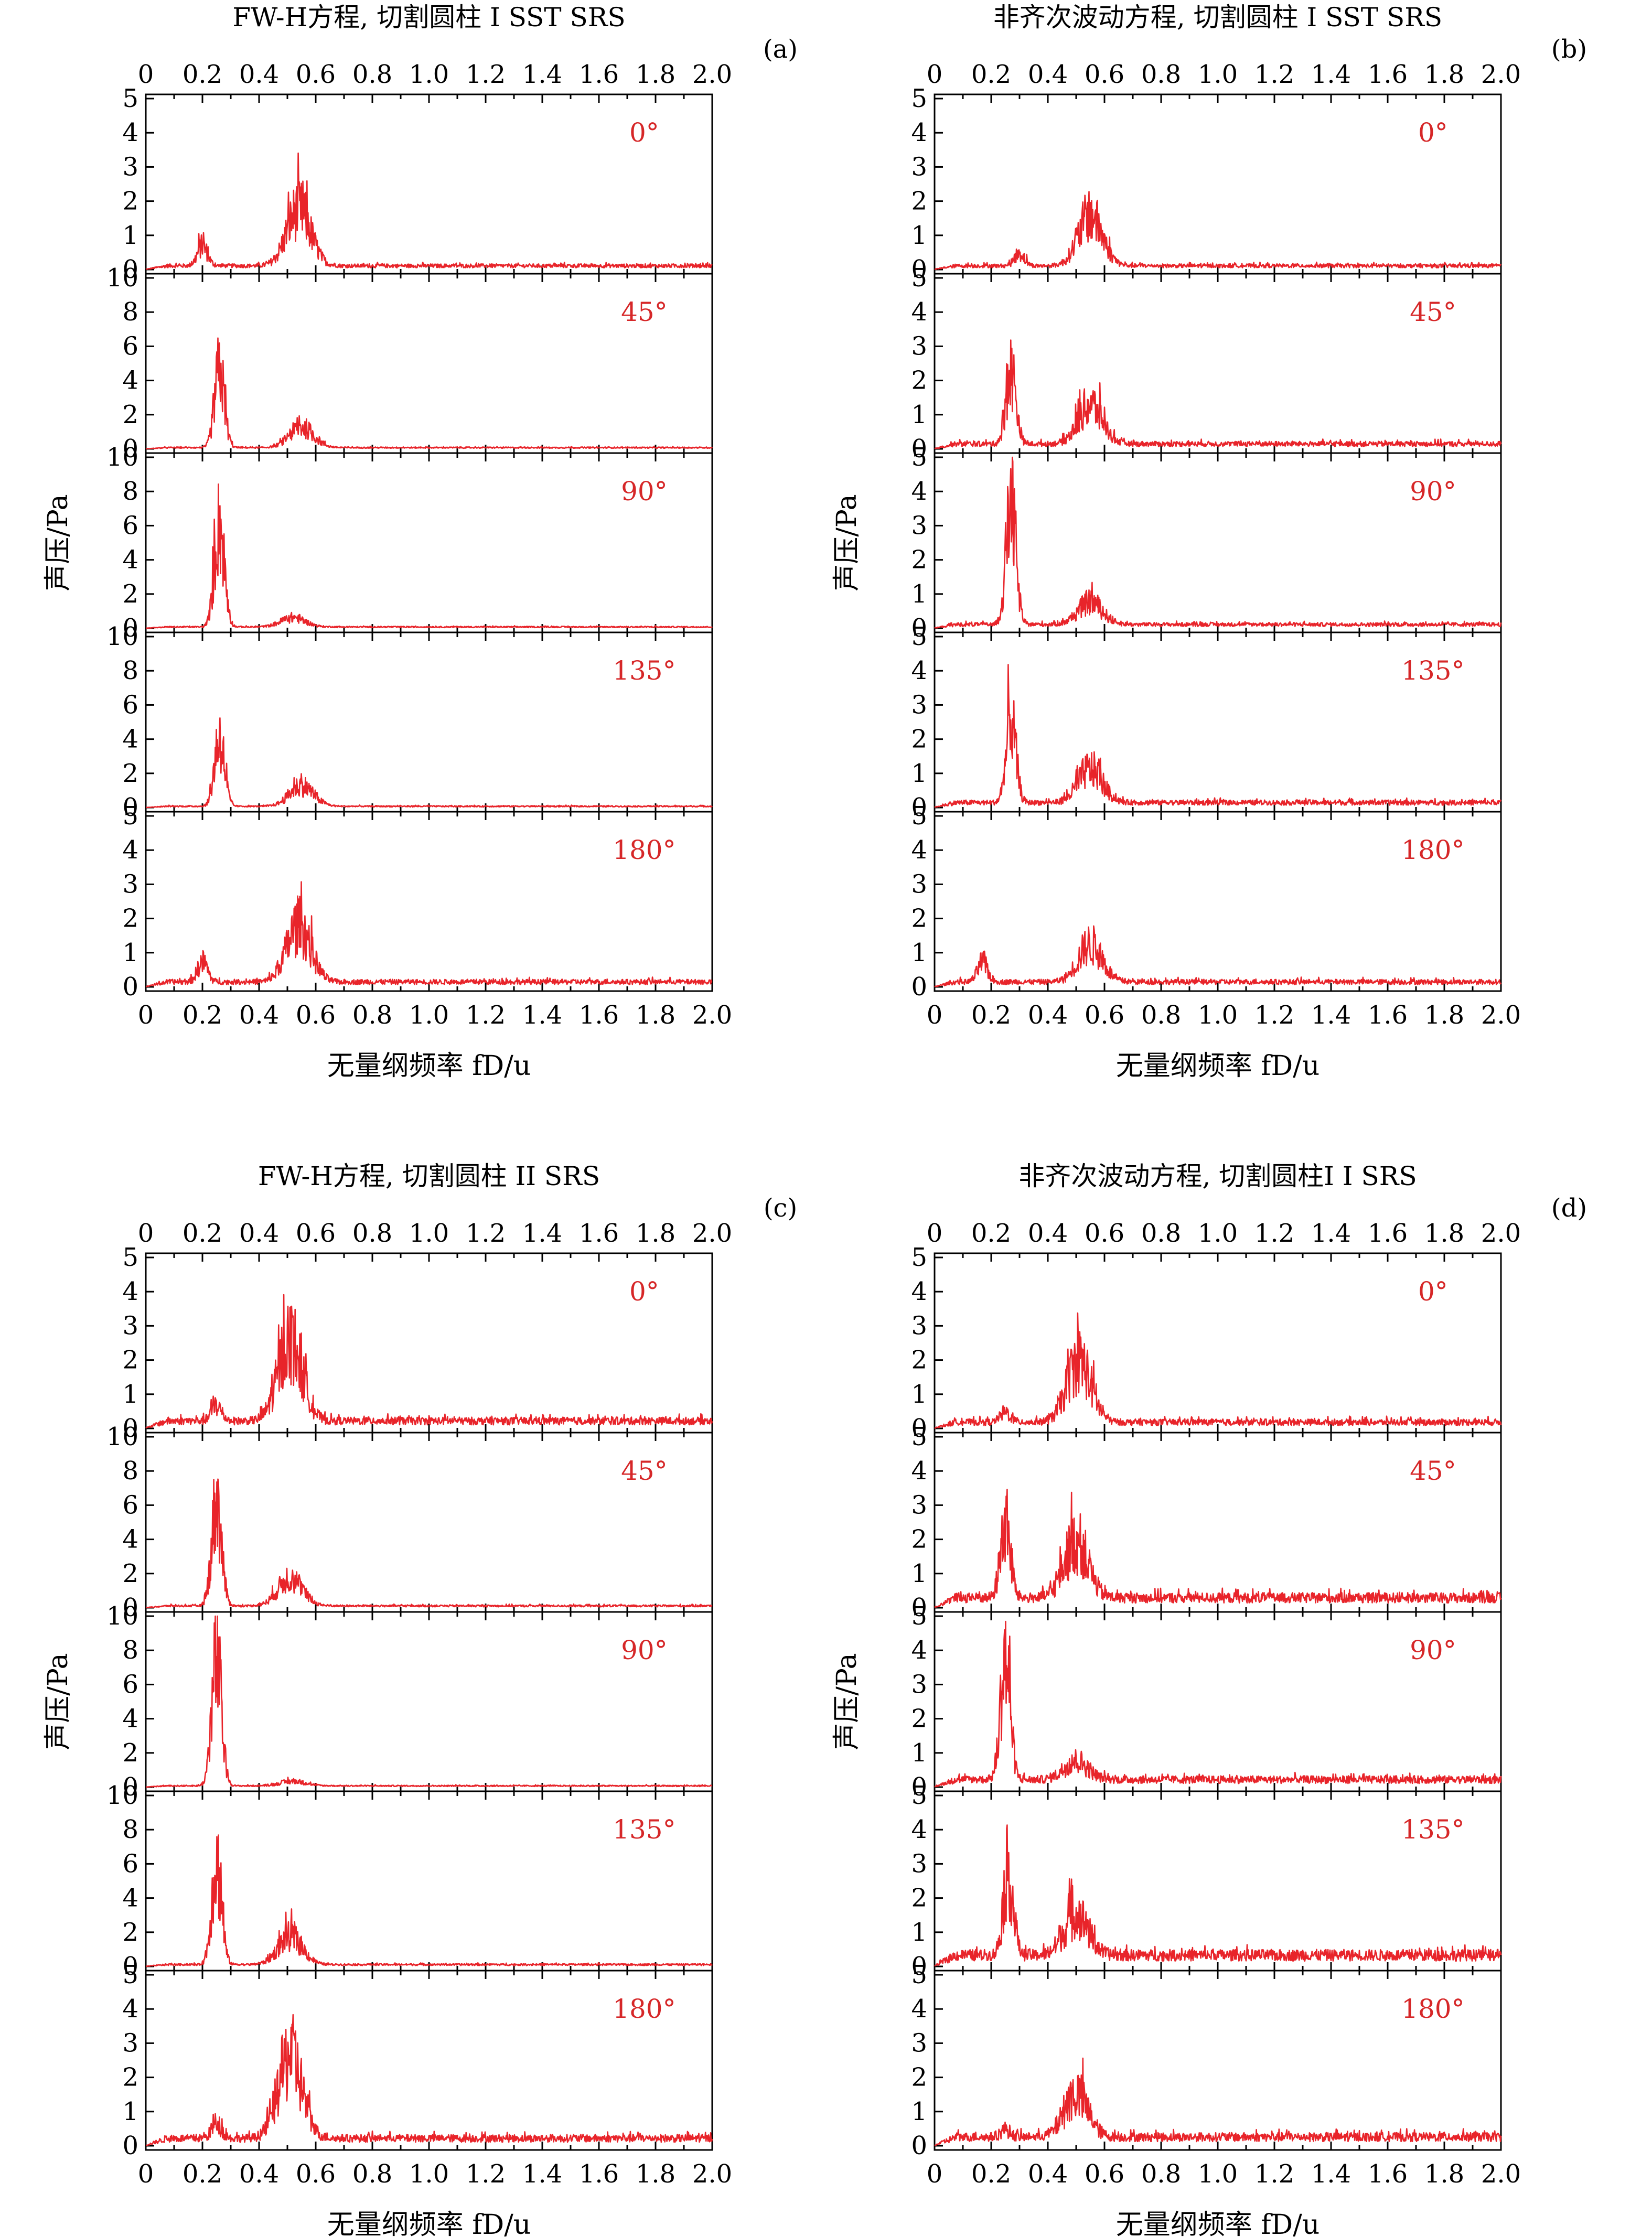 This screenshot has height=2237, width=1652. What do you see at coordinates (259, 1015) in the screenshot?
I see `x-tick-label-bottom: 0.4` at bounding box center [259, 1015].